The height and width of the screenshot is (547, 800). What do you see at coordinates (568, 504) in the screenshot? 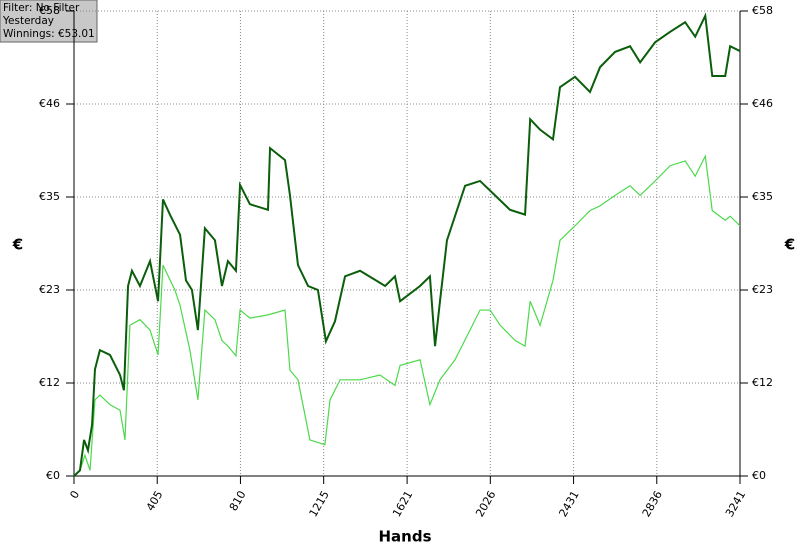
I see `x-tick-label: 2431` at bounding box center [568, 504].